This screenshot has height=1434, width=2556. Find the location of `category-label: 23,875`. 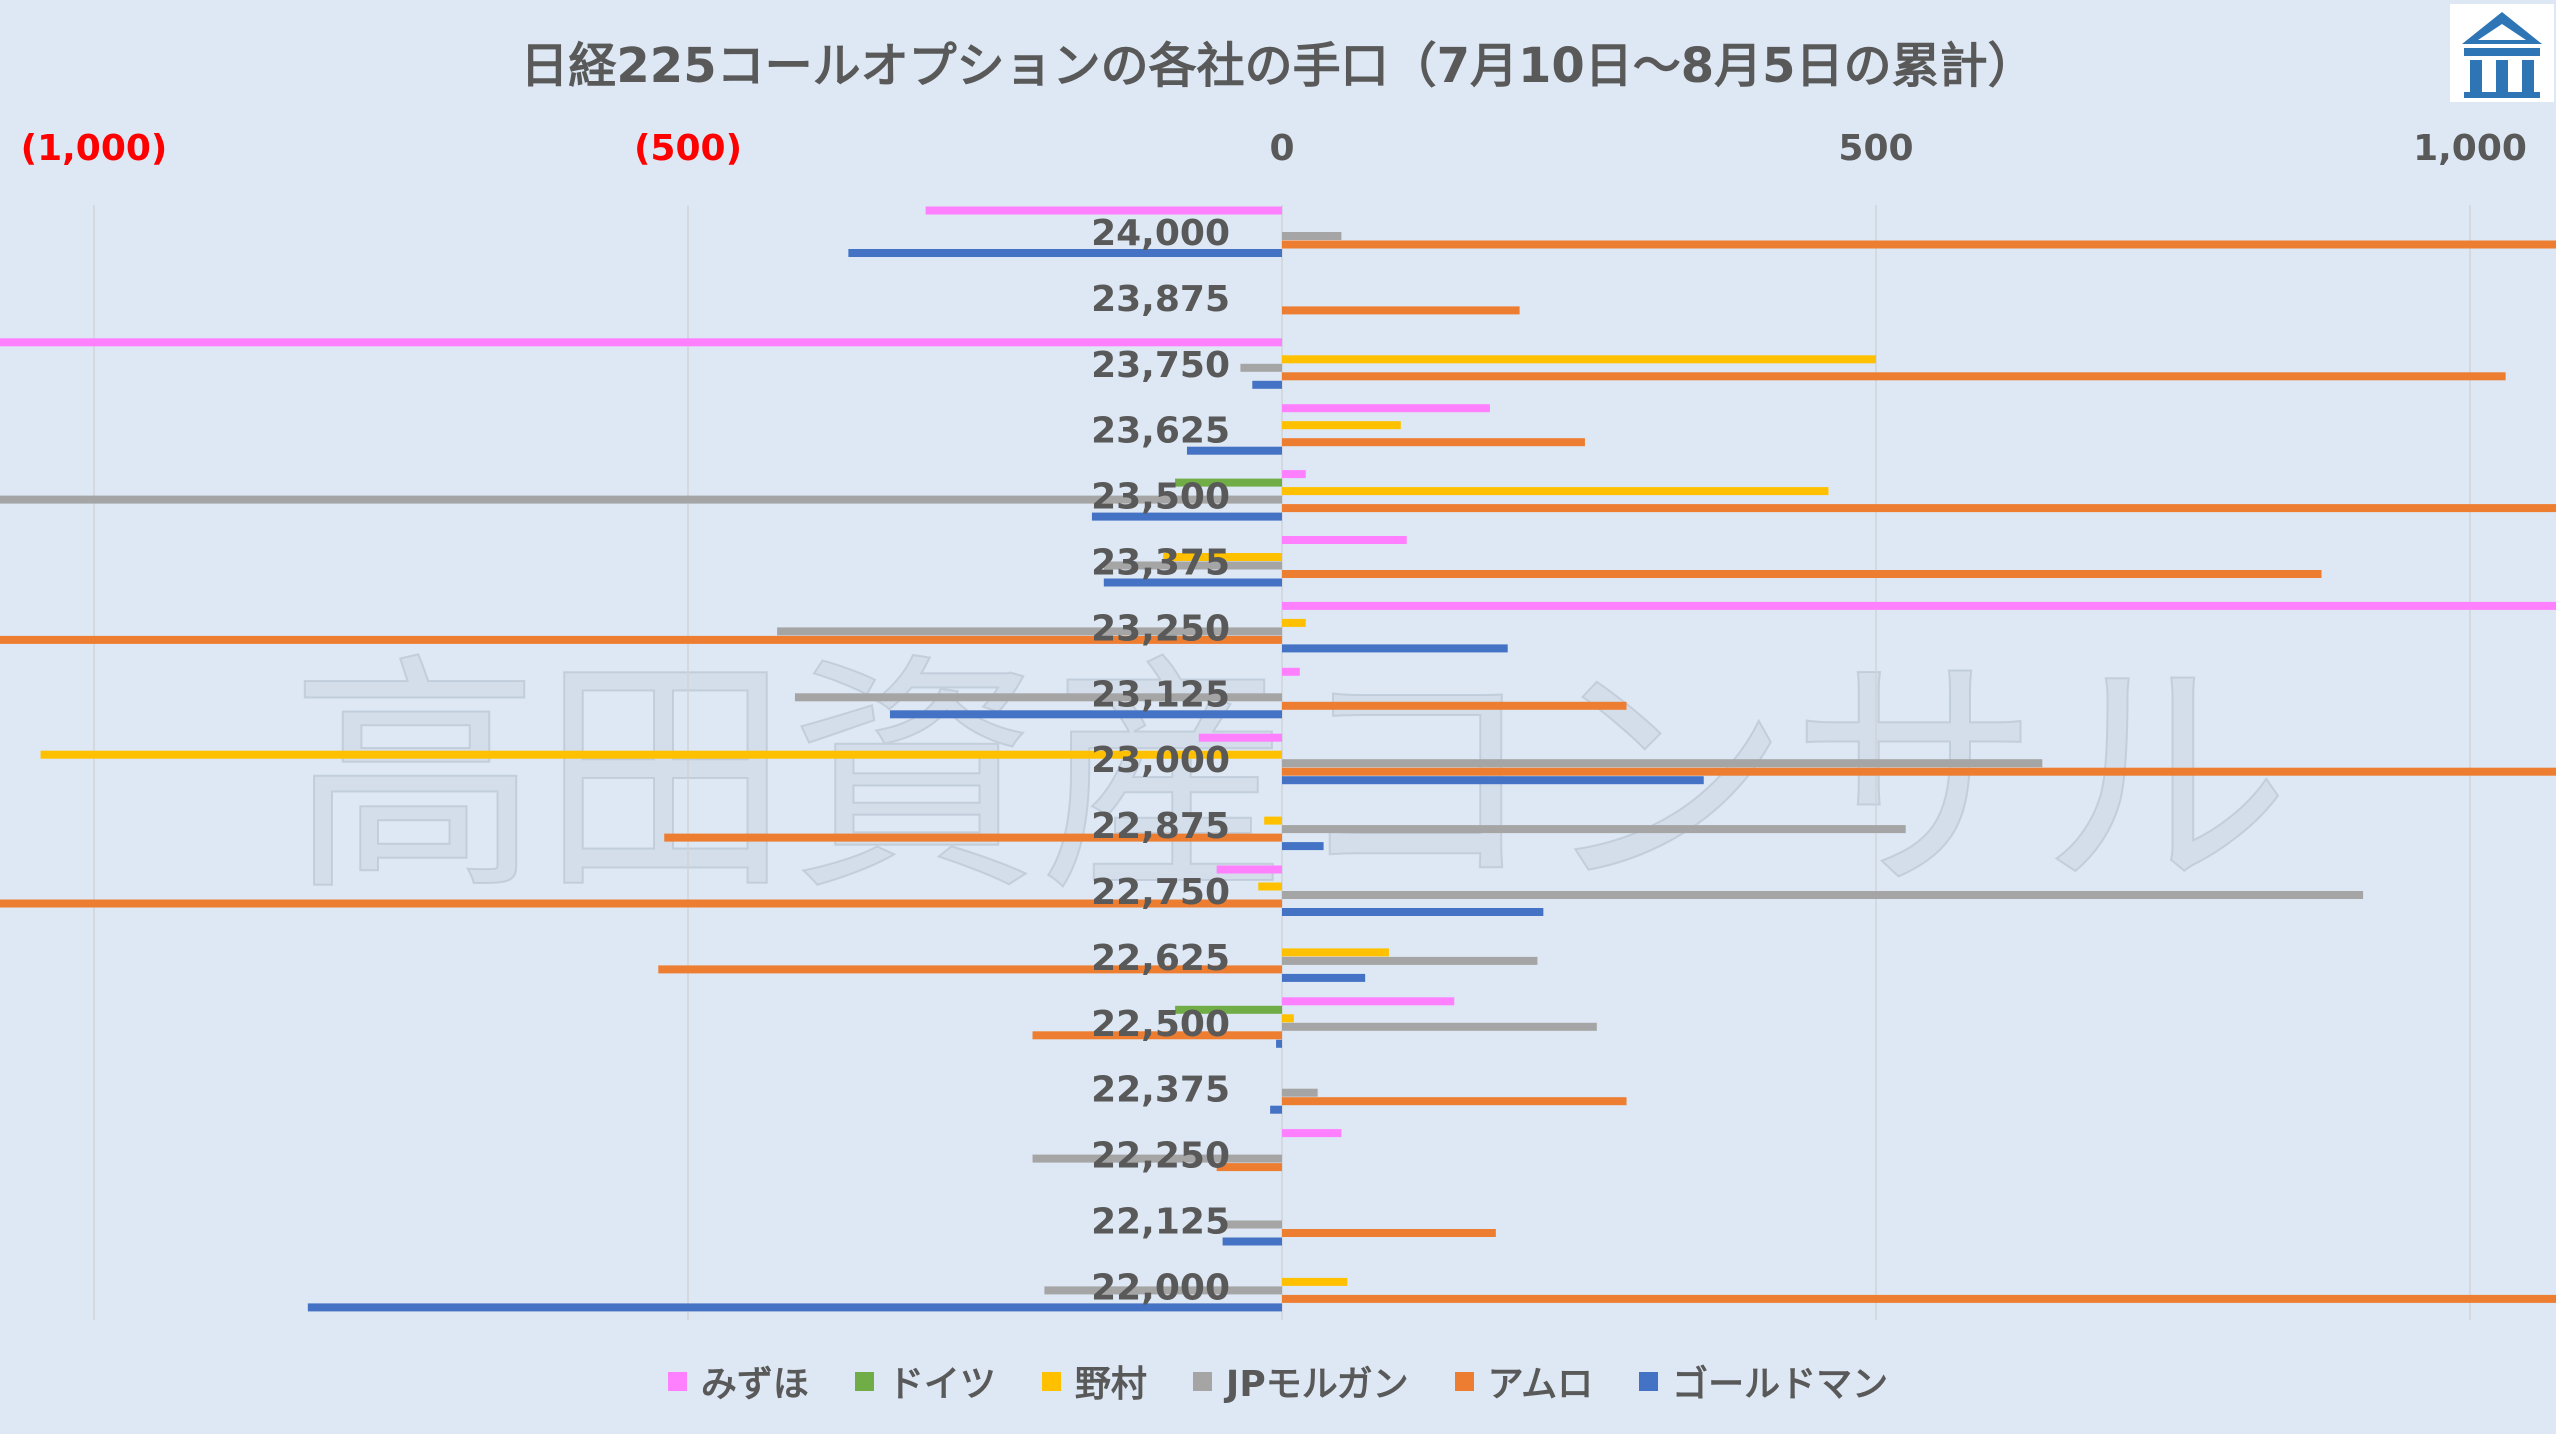

category-label: 23,875 is located at coordinates (1160, 299).